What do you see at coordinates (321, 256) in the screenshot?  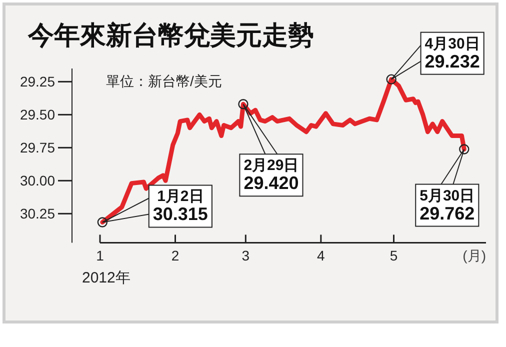 I see `x-tick-label: 4` at bounding box center [321, 256].